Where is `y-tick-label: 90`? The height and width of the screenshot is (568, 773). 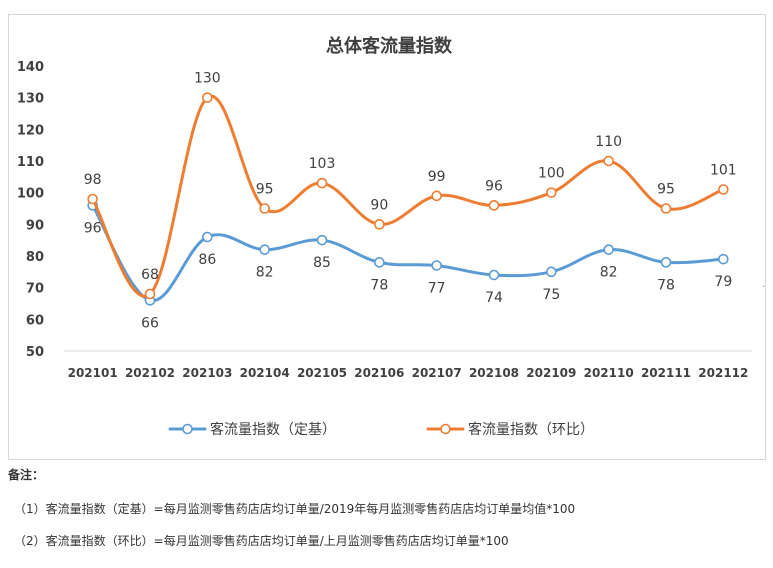
y-tick-label: 90 is located at coordinates (35, 225).